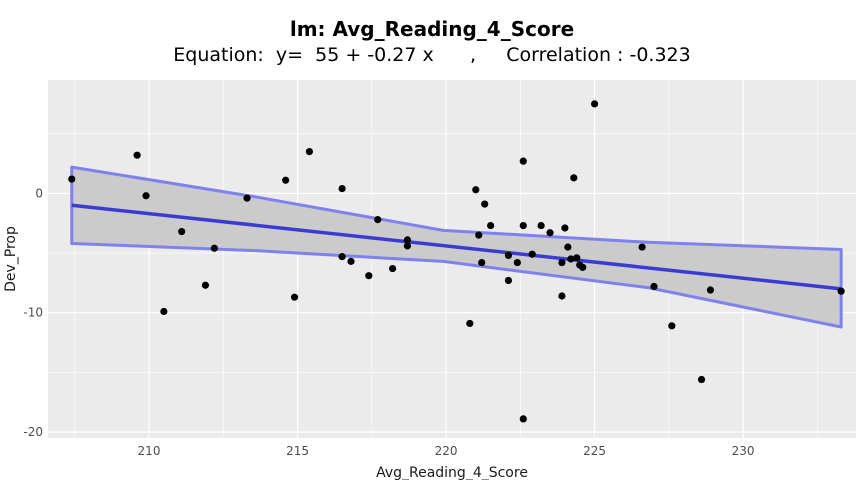  I want to click on y-axis-title: Dev_Prop, so click(11, 259).